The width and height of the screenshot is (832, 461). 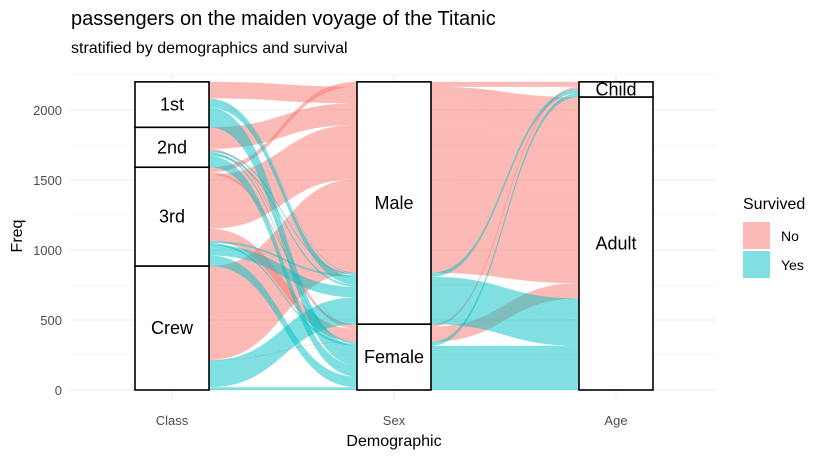 What do you see at coordinates (393, 441) in the screenshot?
I see `x-axis-title: Demographic` at bounding box center [393, 441].